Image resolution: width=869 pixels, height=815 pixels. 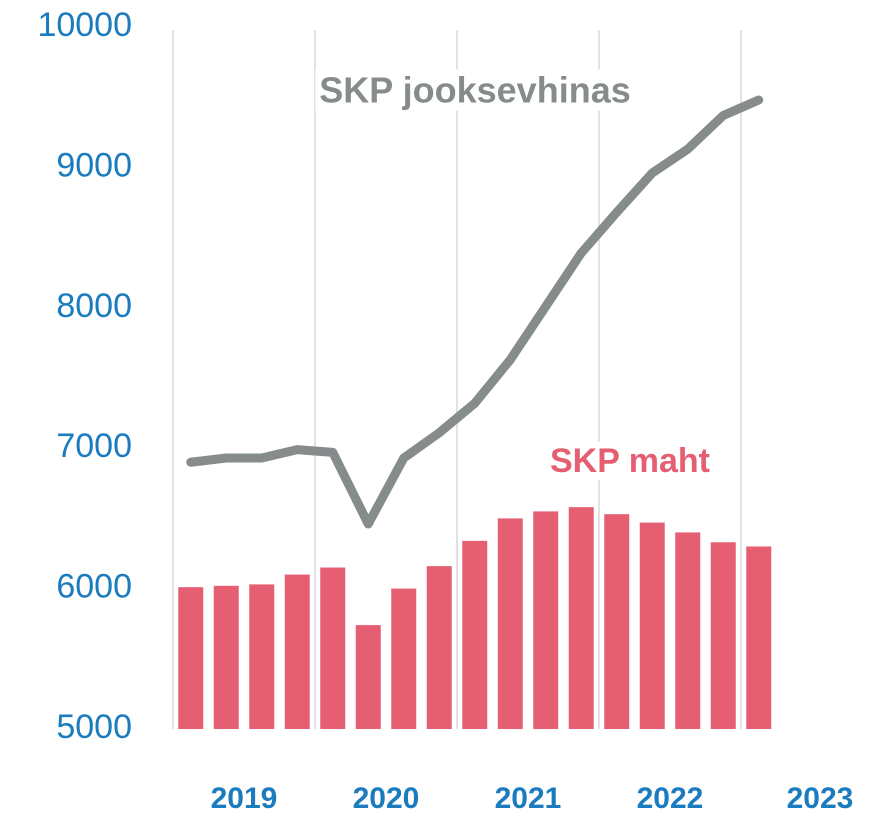 I want to click on y-tick-label: 9000, so click(x=94, y=165).